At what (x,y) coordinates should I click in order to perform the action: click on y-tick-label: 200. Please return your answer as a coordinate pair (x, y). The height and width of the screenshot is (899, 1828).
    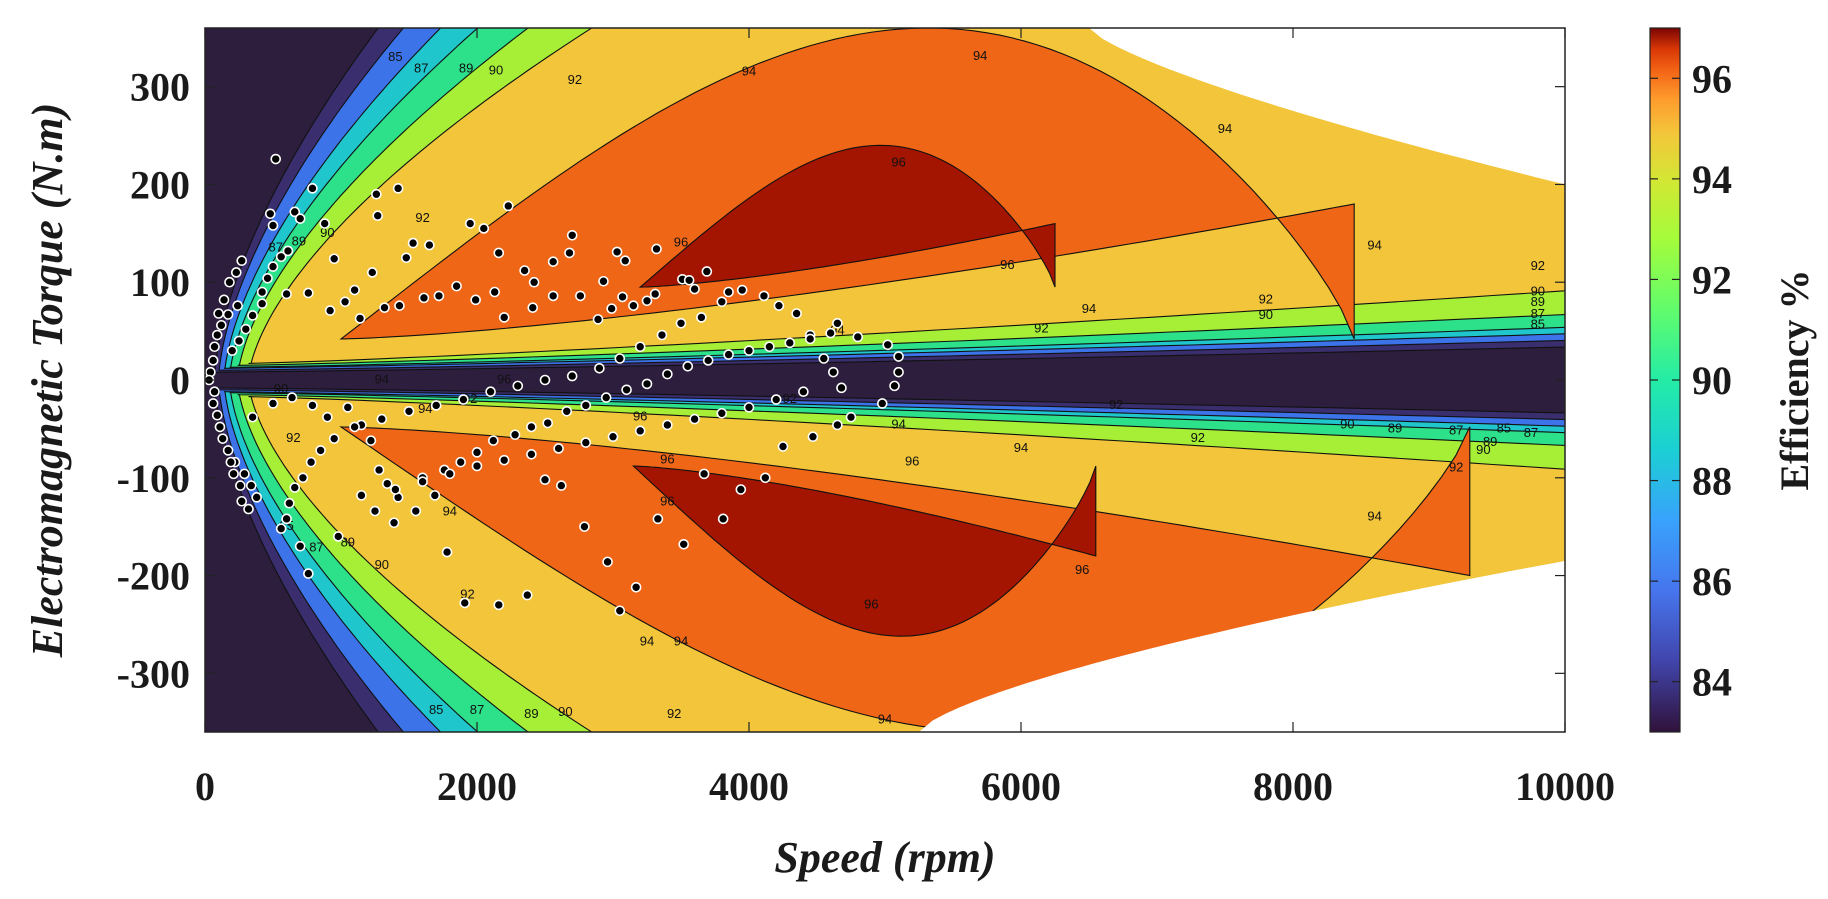
    Looking at the image, I should click on (160, 184).